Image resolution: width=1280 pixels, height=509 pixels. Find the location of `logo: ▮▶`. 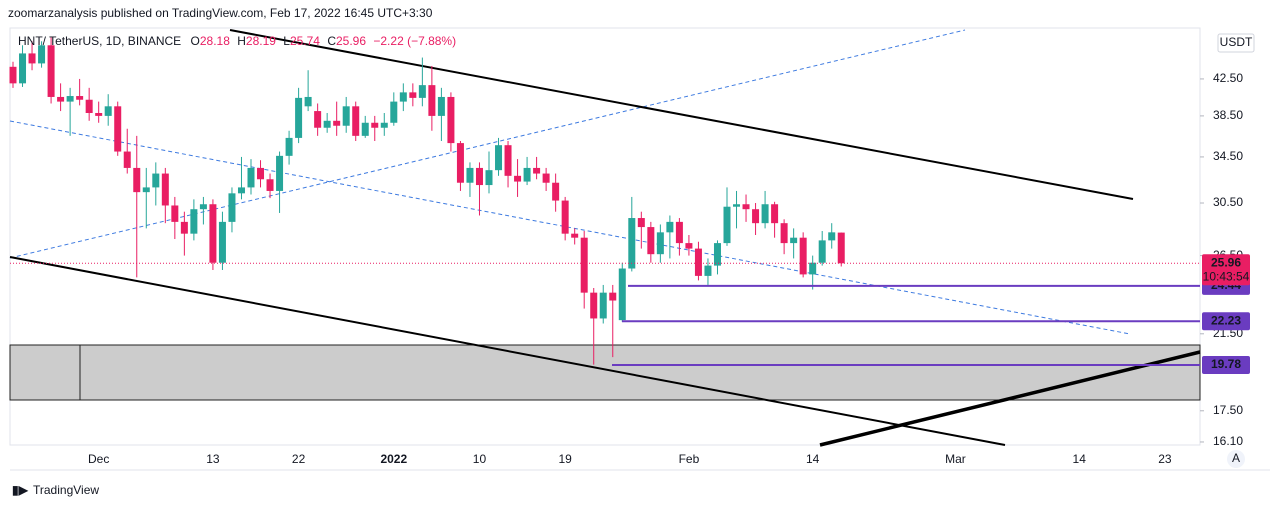

logo: ▮▶ is located at coordinates (20, 490).